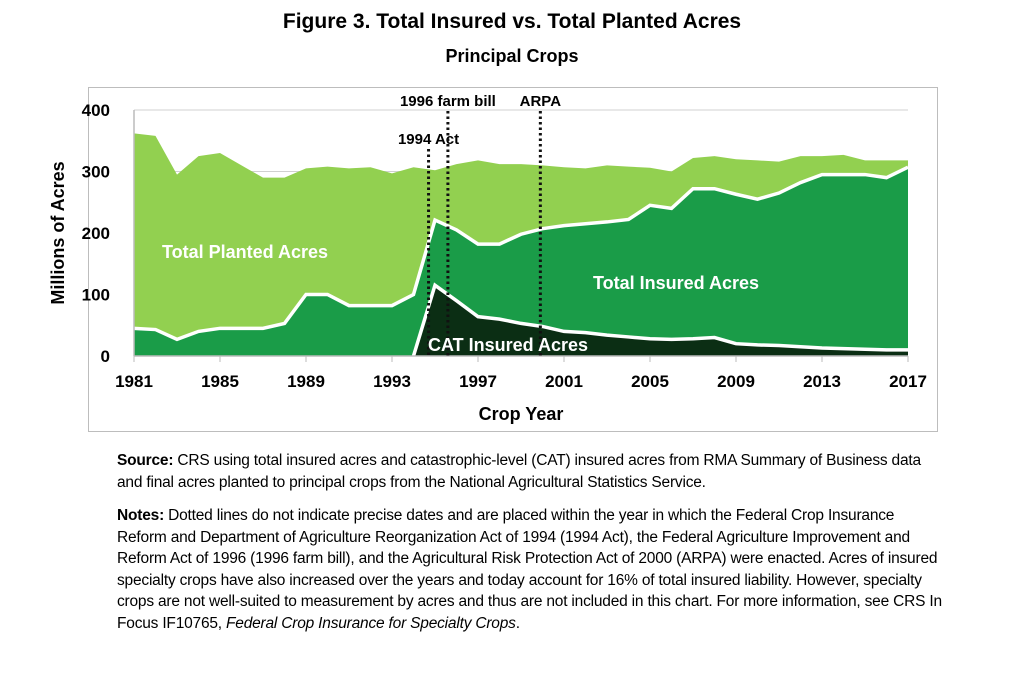 The height and width of the screenshot is (673, 1024). What do you see at coordinates (145, 460) in the screenshot?
I see `source-label: Source:` at bounding box center [145, 460].